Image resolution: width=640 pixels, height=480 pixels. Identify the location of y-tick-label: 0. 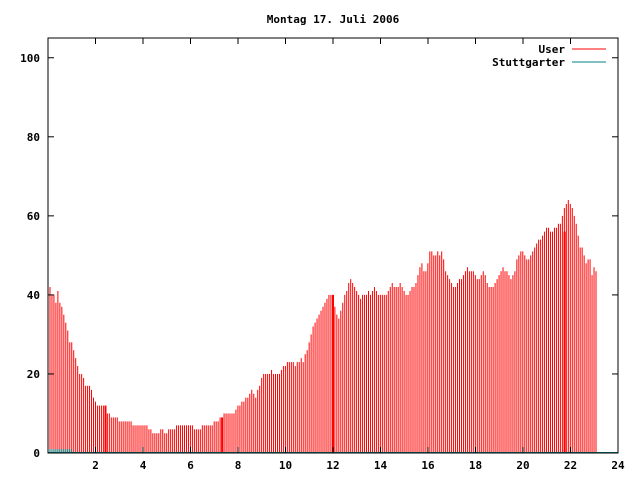
(36, 453).